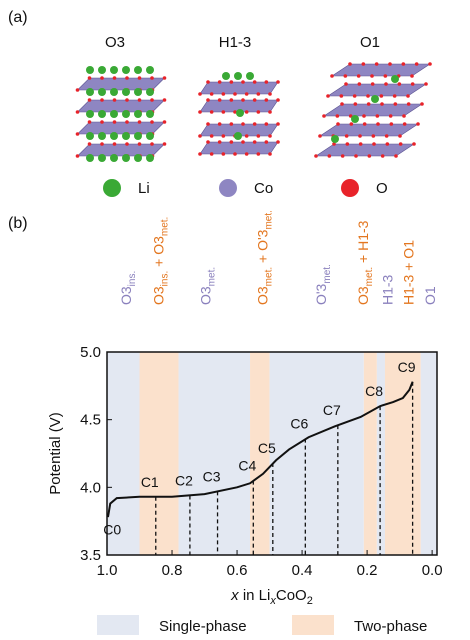 The width and height of the screenshot is (470, 640). What do you see at coordinates (18, 17) in the screenshot?
I see `panel-label: (a)` at bounding box center [18, 17].